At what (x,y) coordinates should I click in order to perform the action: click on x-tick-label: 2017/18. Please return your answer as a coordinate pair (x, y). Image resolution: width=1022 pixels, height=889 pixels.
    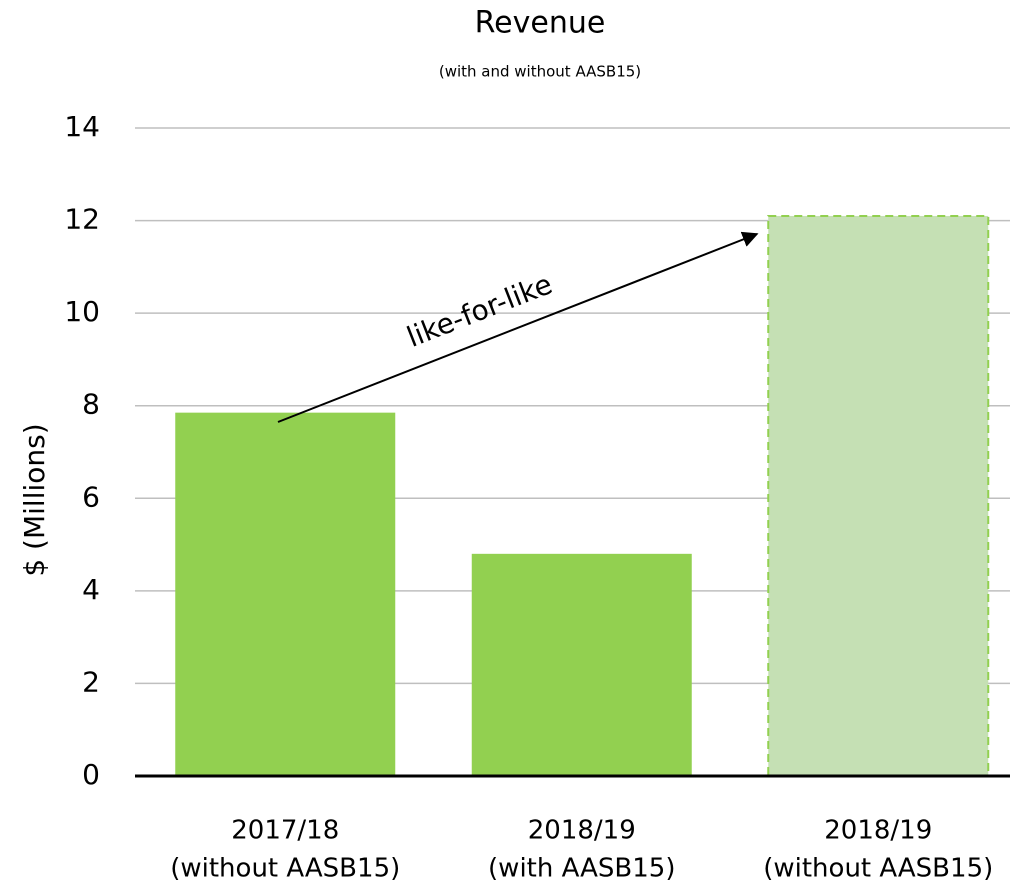
    Looking at the image, I should click on (285, 831).